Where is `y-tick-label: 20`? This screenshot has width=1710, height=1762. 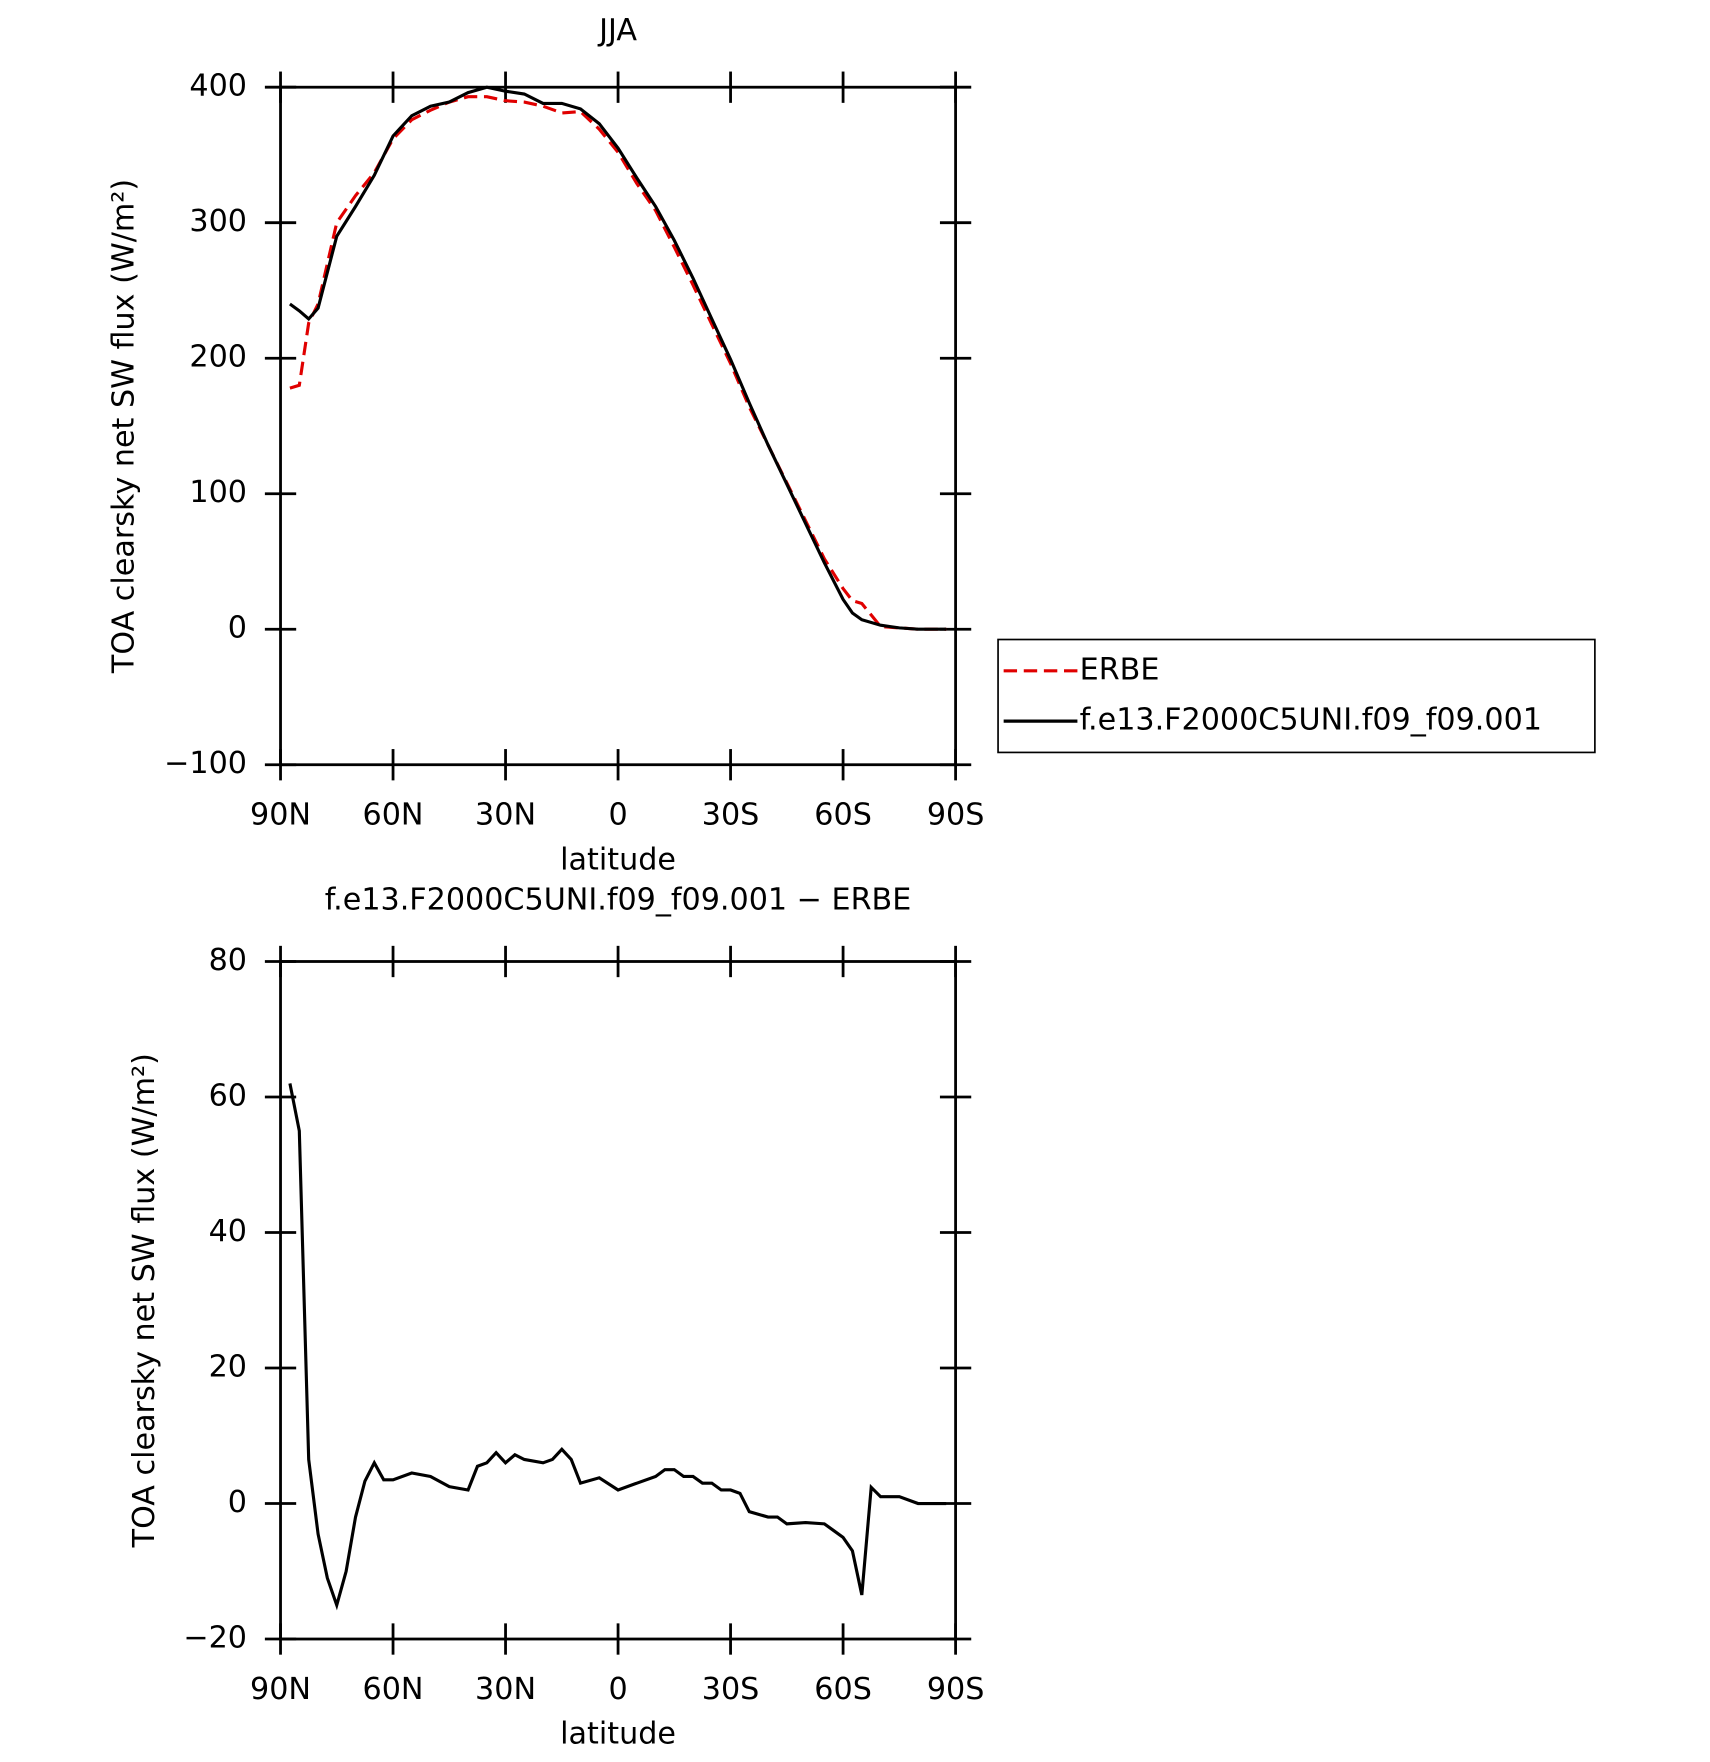 y-tick-label: 20 is located at coordinates (228, 1367).